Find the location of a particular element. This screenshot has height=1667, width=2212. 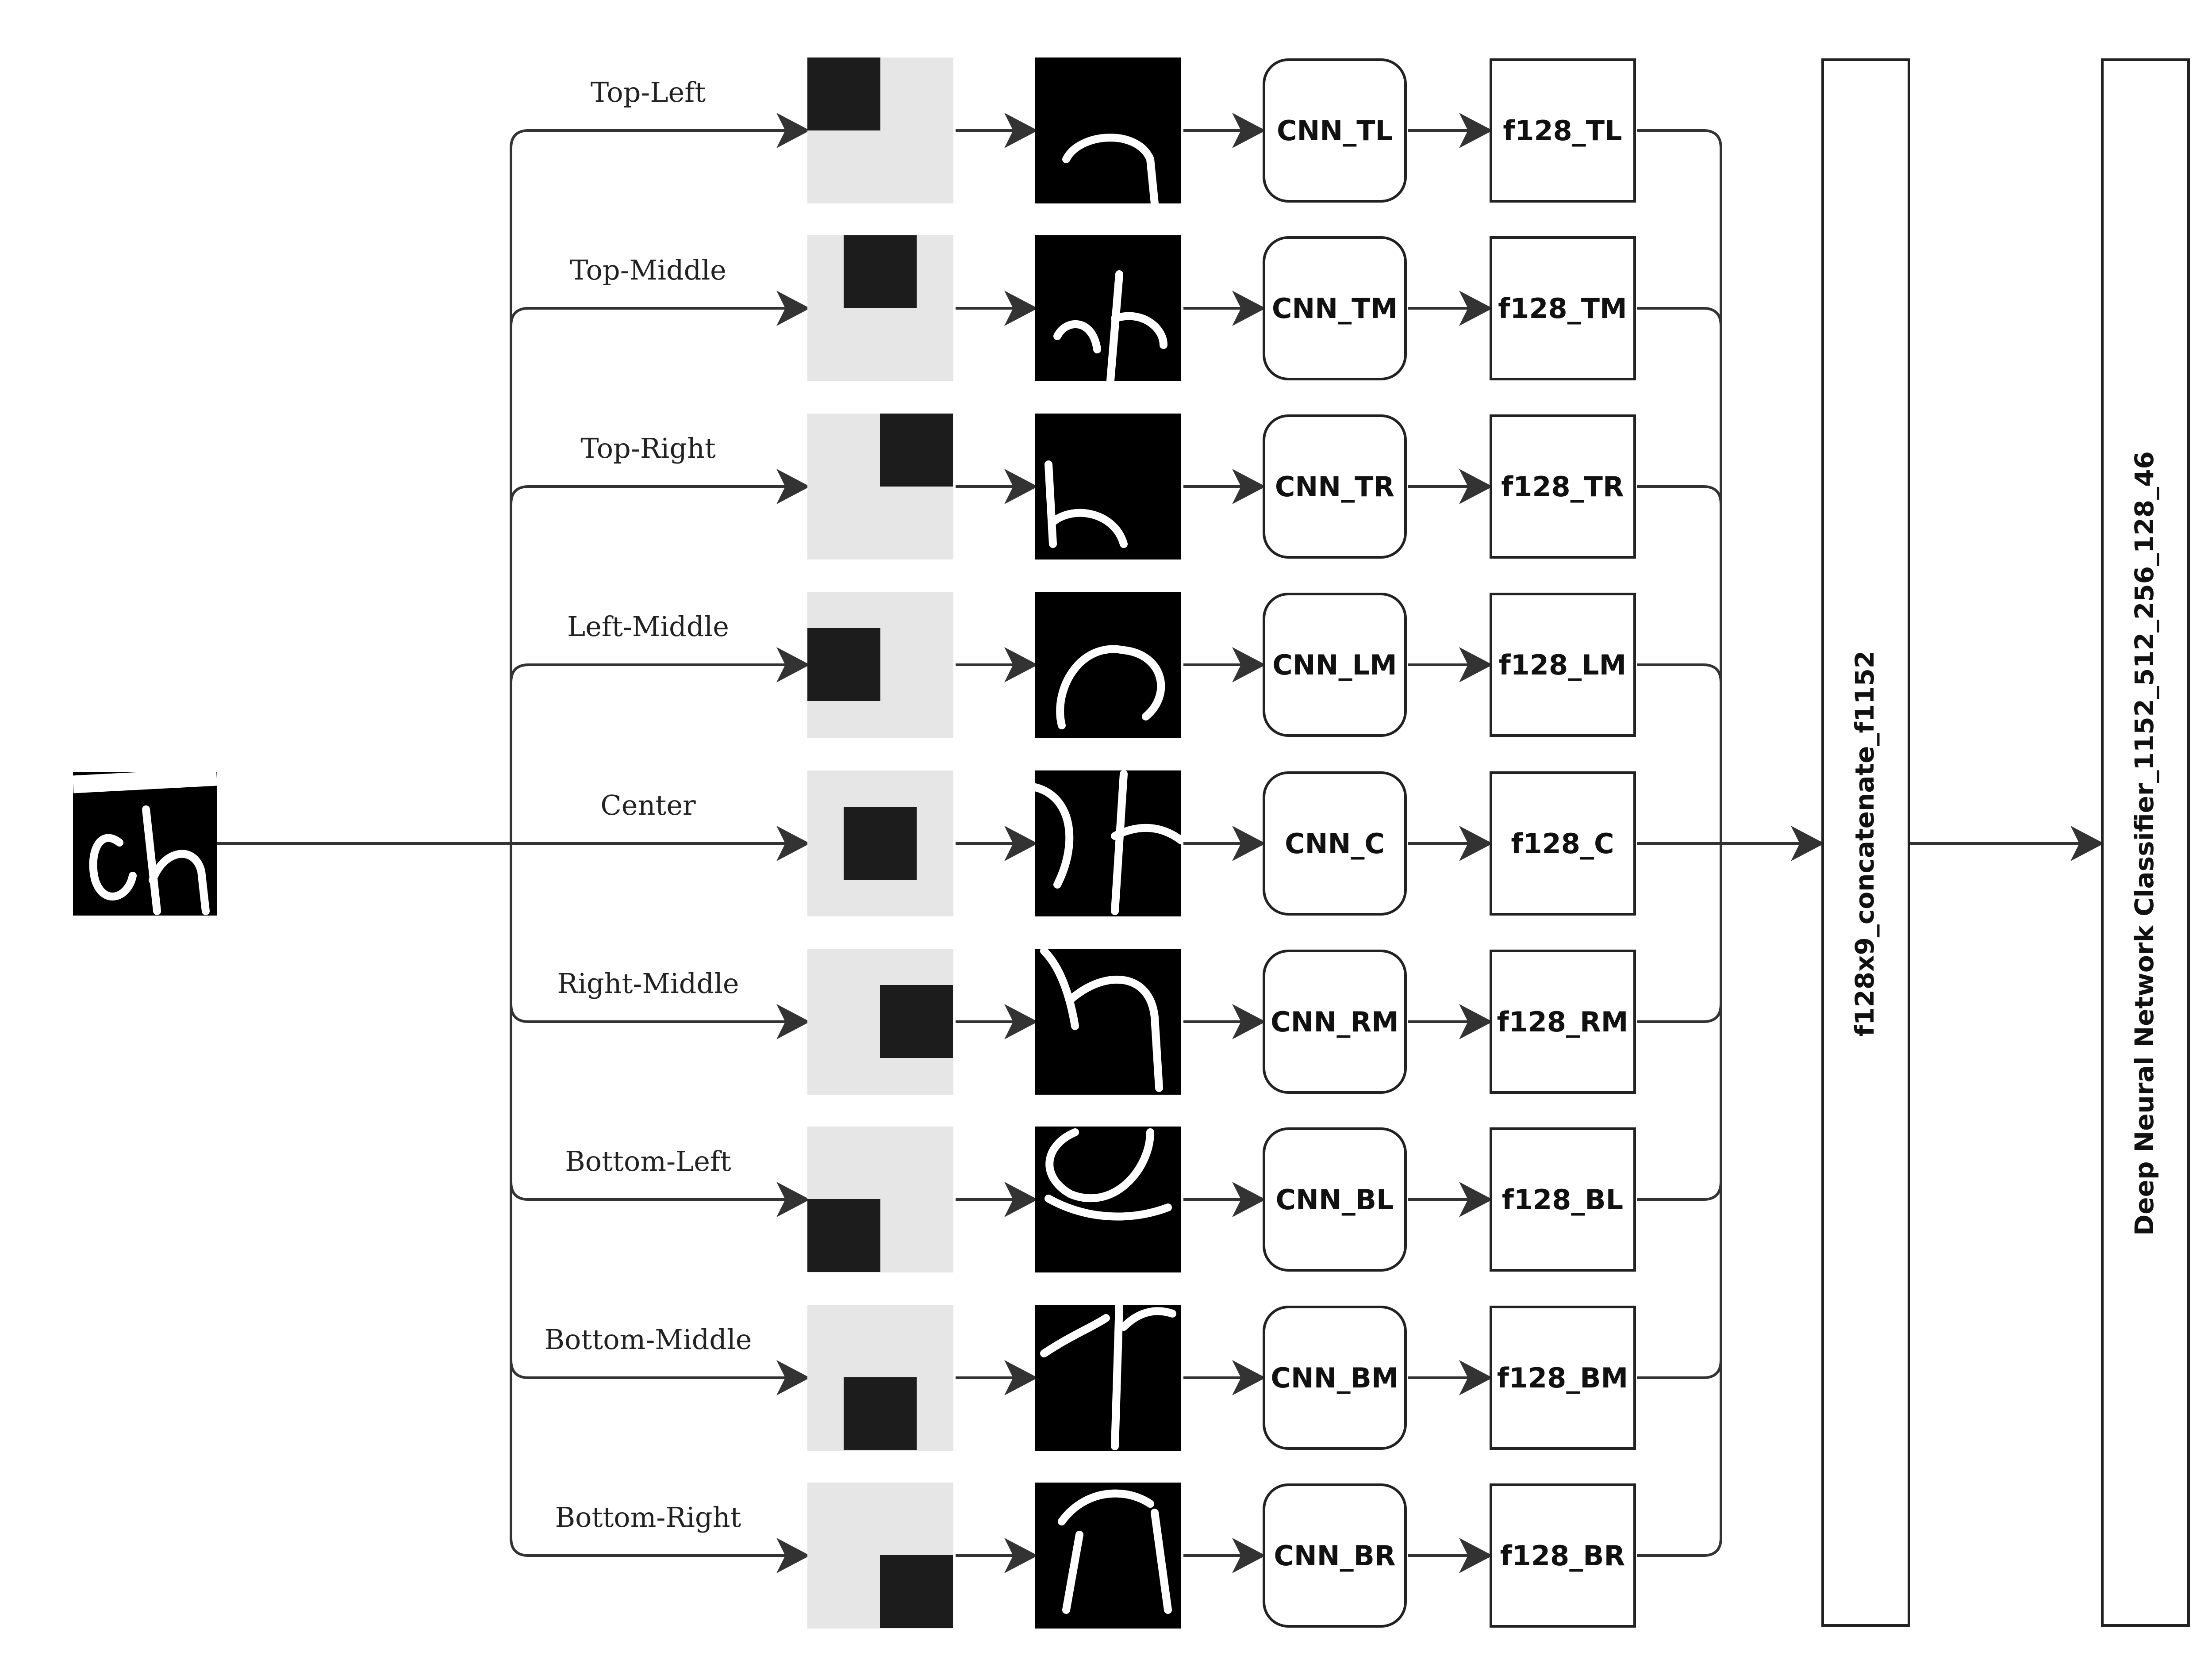

cnn-label: CNN_C is located at coordinates (1335, 844).